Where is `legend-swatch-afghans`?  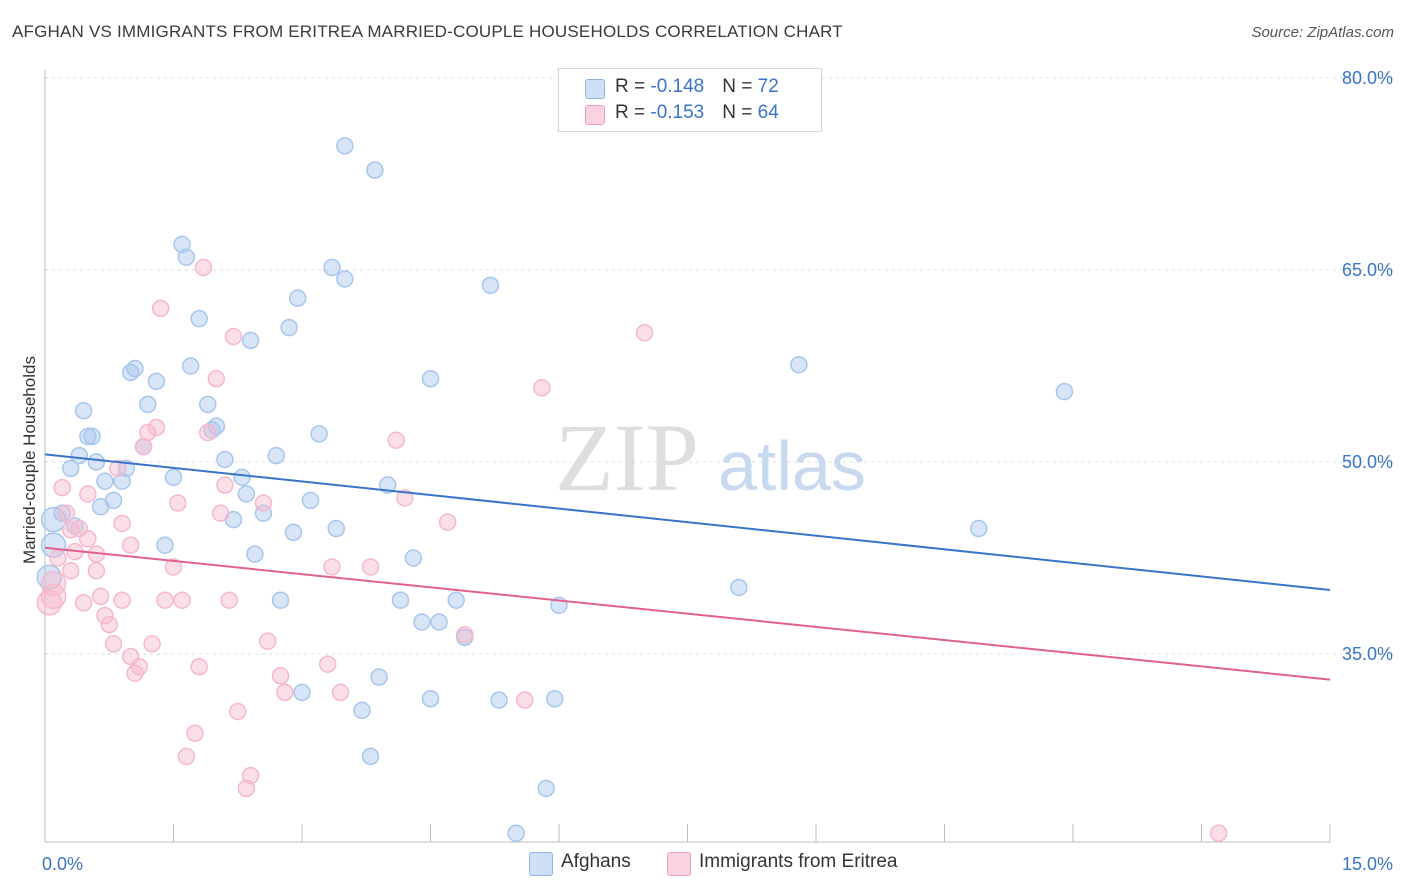
legend-swatch-afghans is located at coordinates (595, 89).